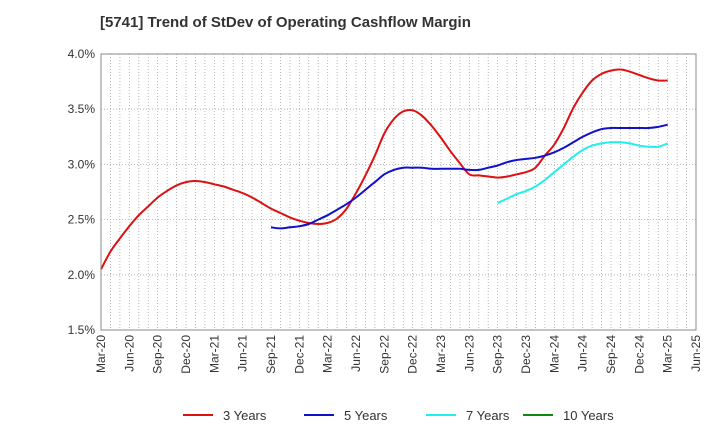  I want to click on x-tick-label: Mar-20, so click(101, 354).